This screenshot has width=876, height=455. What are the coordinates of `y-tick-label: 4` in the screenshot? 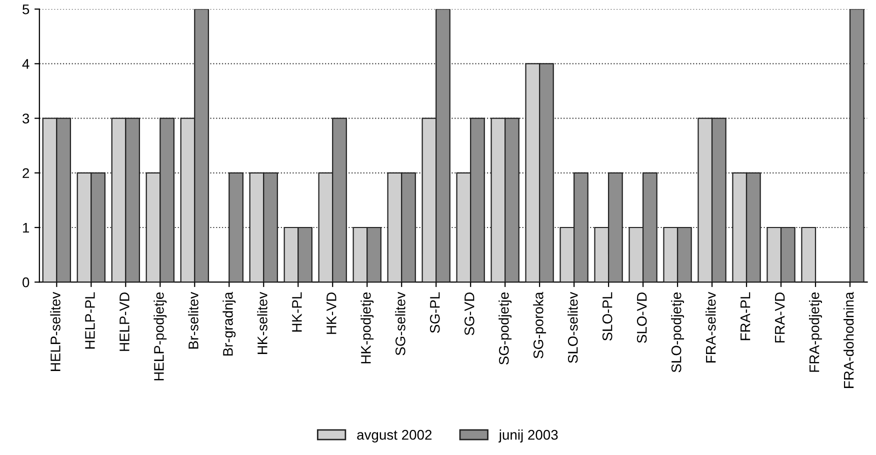 It's located at (26, 64).